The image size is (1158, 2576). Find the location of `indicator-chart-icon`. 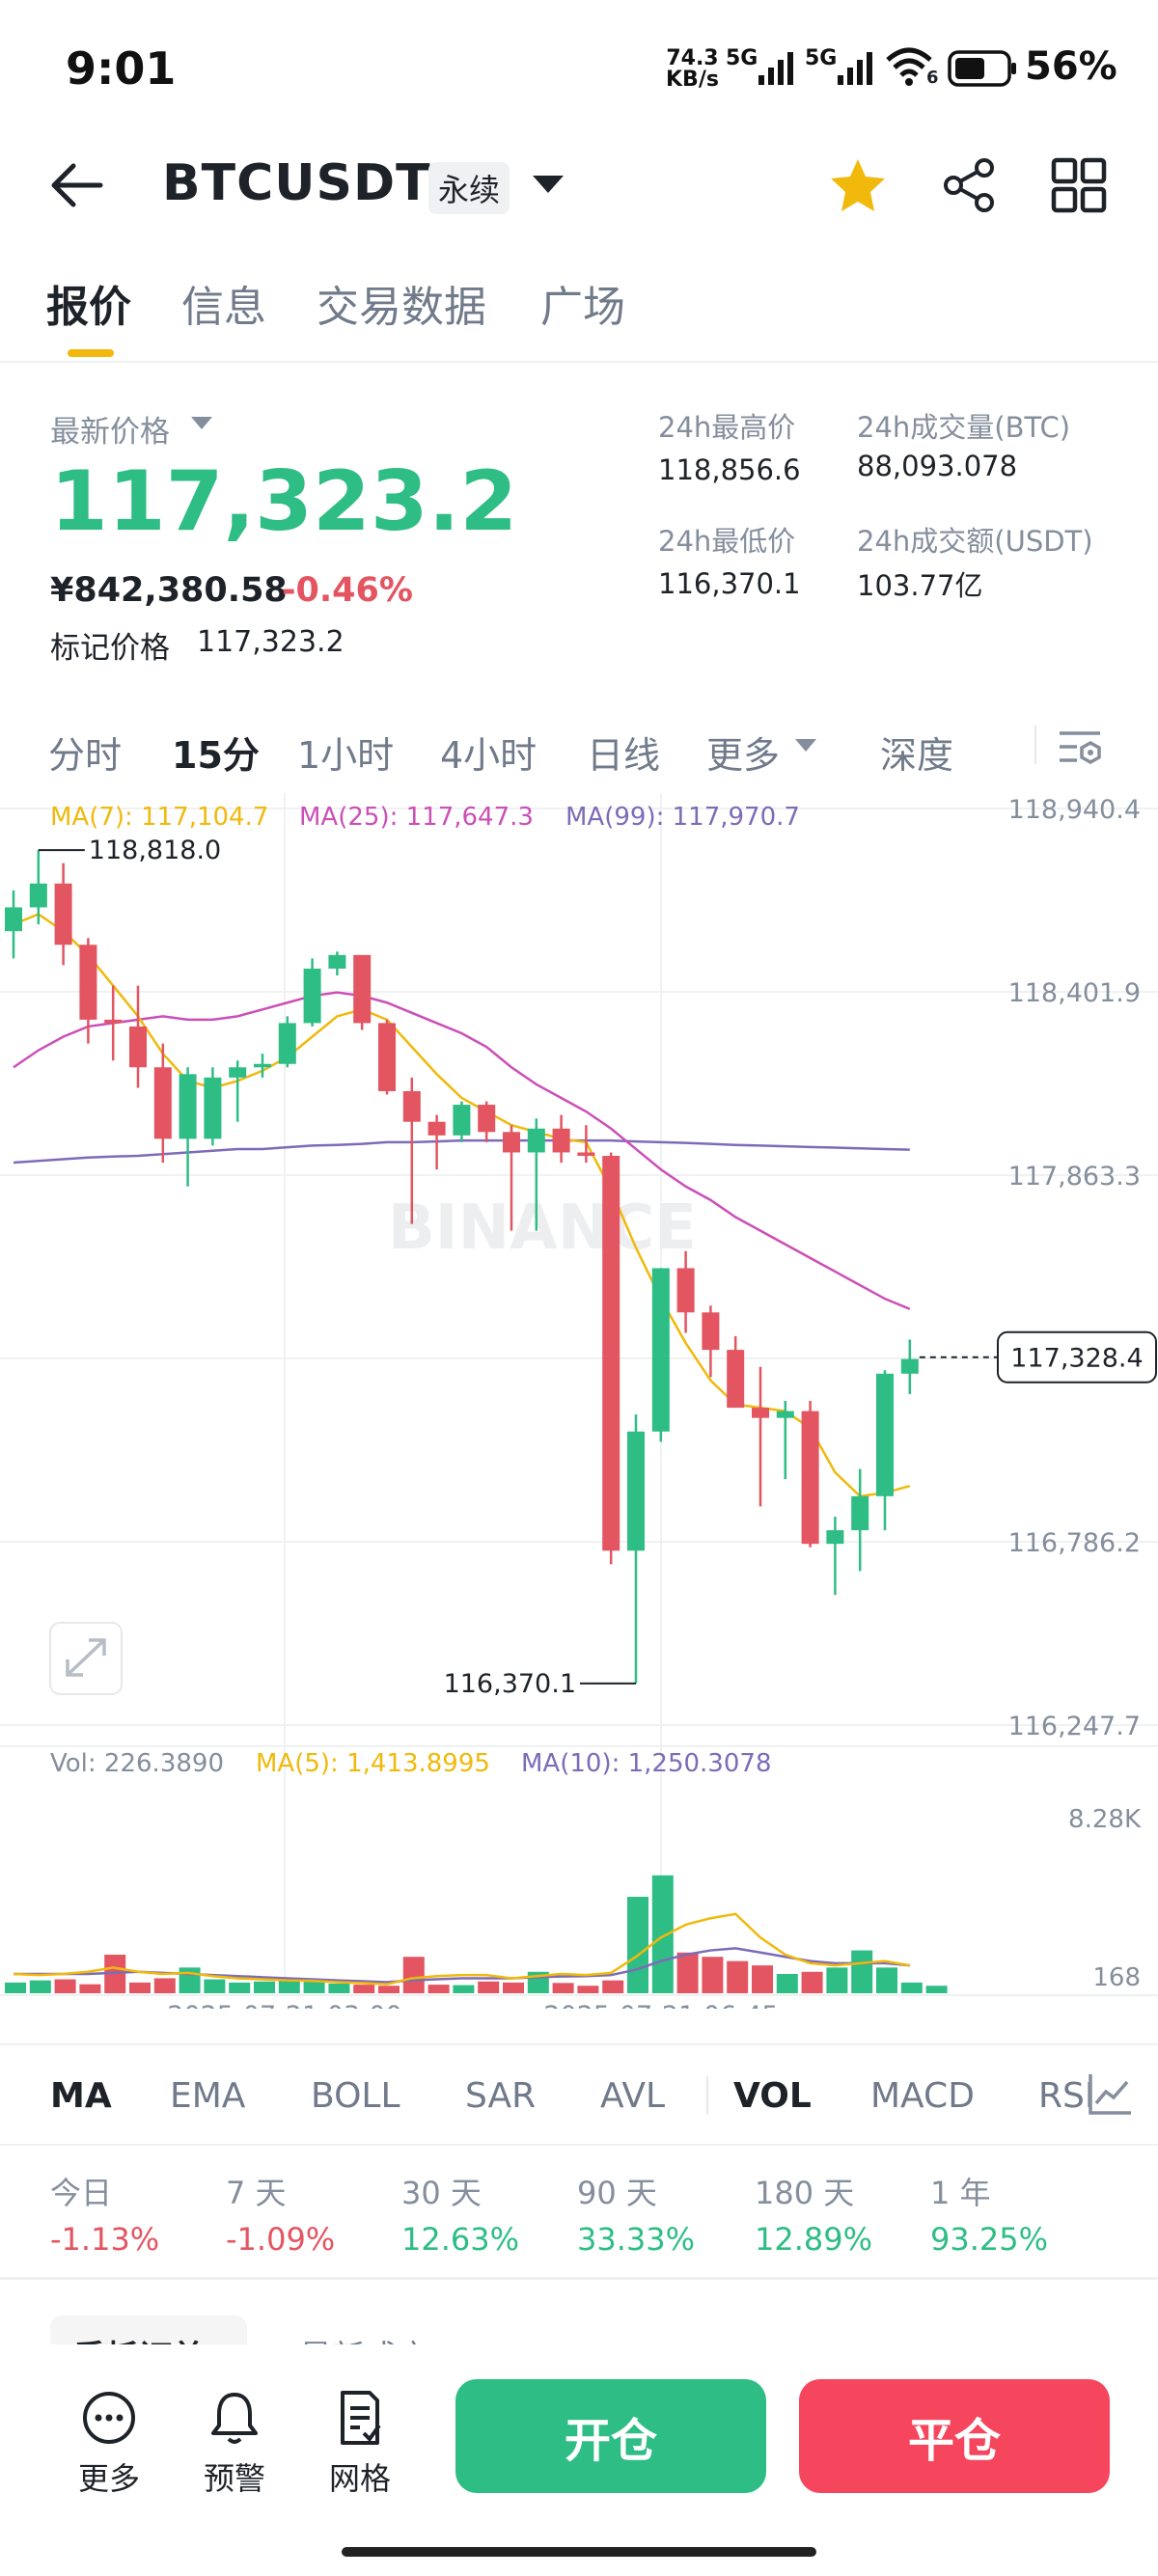

indicator-chart-icon is located at coordinates (1110, 2094).